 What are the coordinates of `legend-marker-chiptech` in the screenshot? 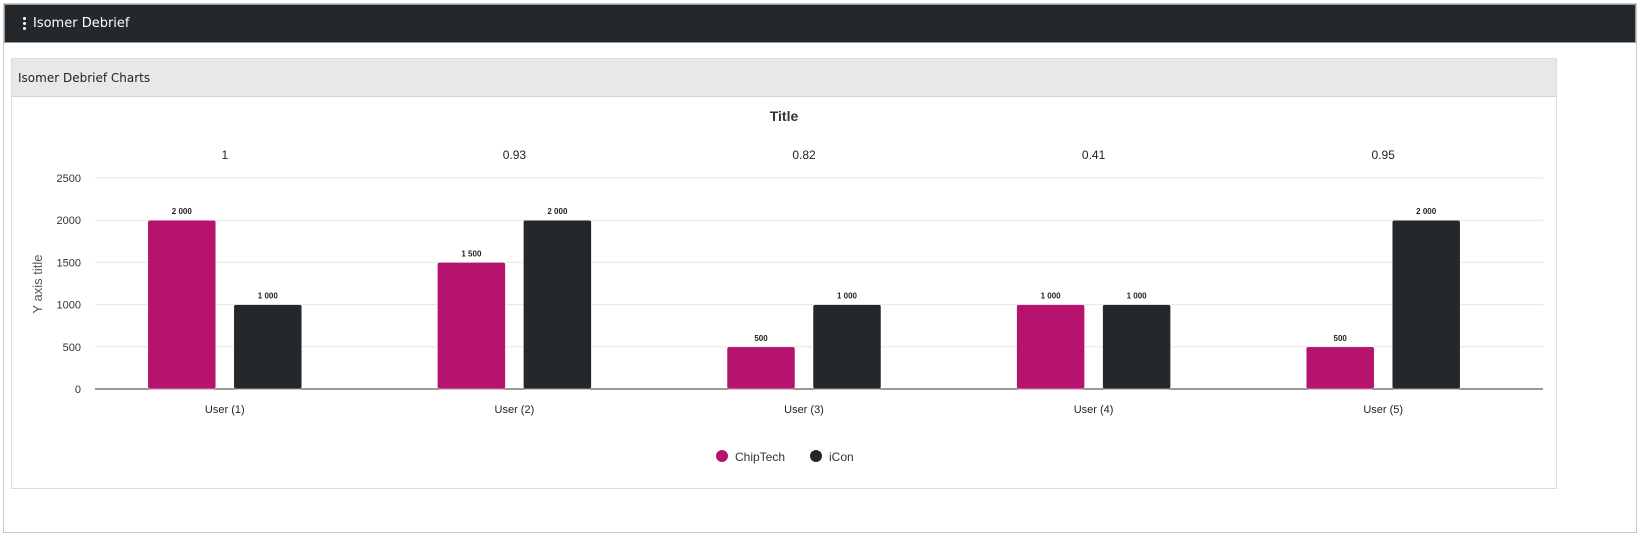 It's located at (722, 456).